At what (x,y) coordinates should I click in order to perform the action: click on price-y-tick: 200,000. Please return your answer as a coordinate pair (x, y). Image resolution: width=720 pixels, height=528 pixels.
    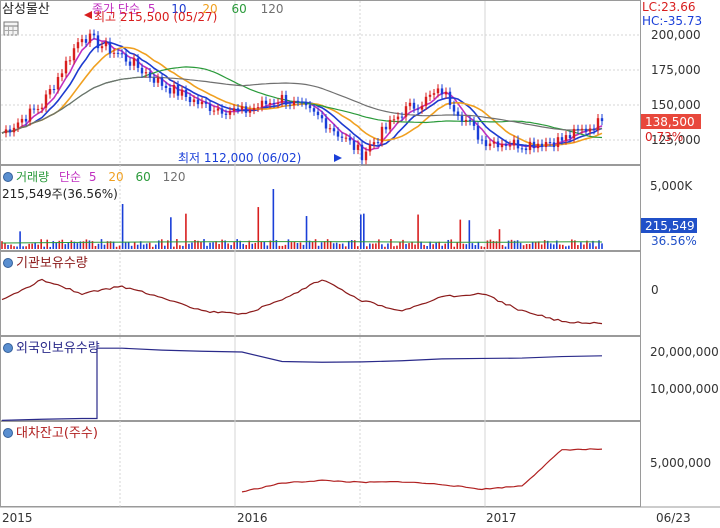
    Looking at the image, I should click on (676, 35).